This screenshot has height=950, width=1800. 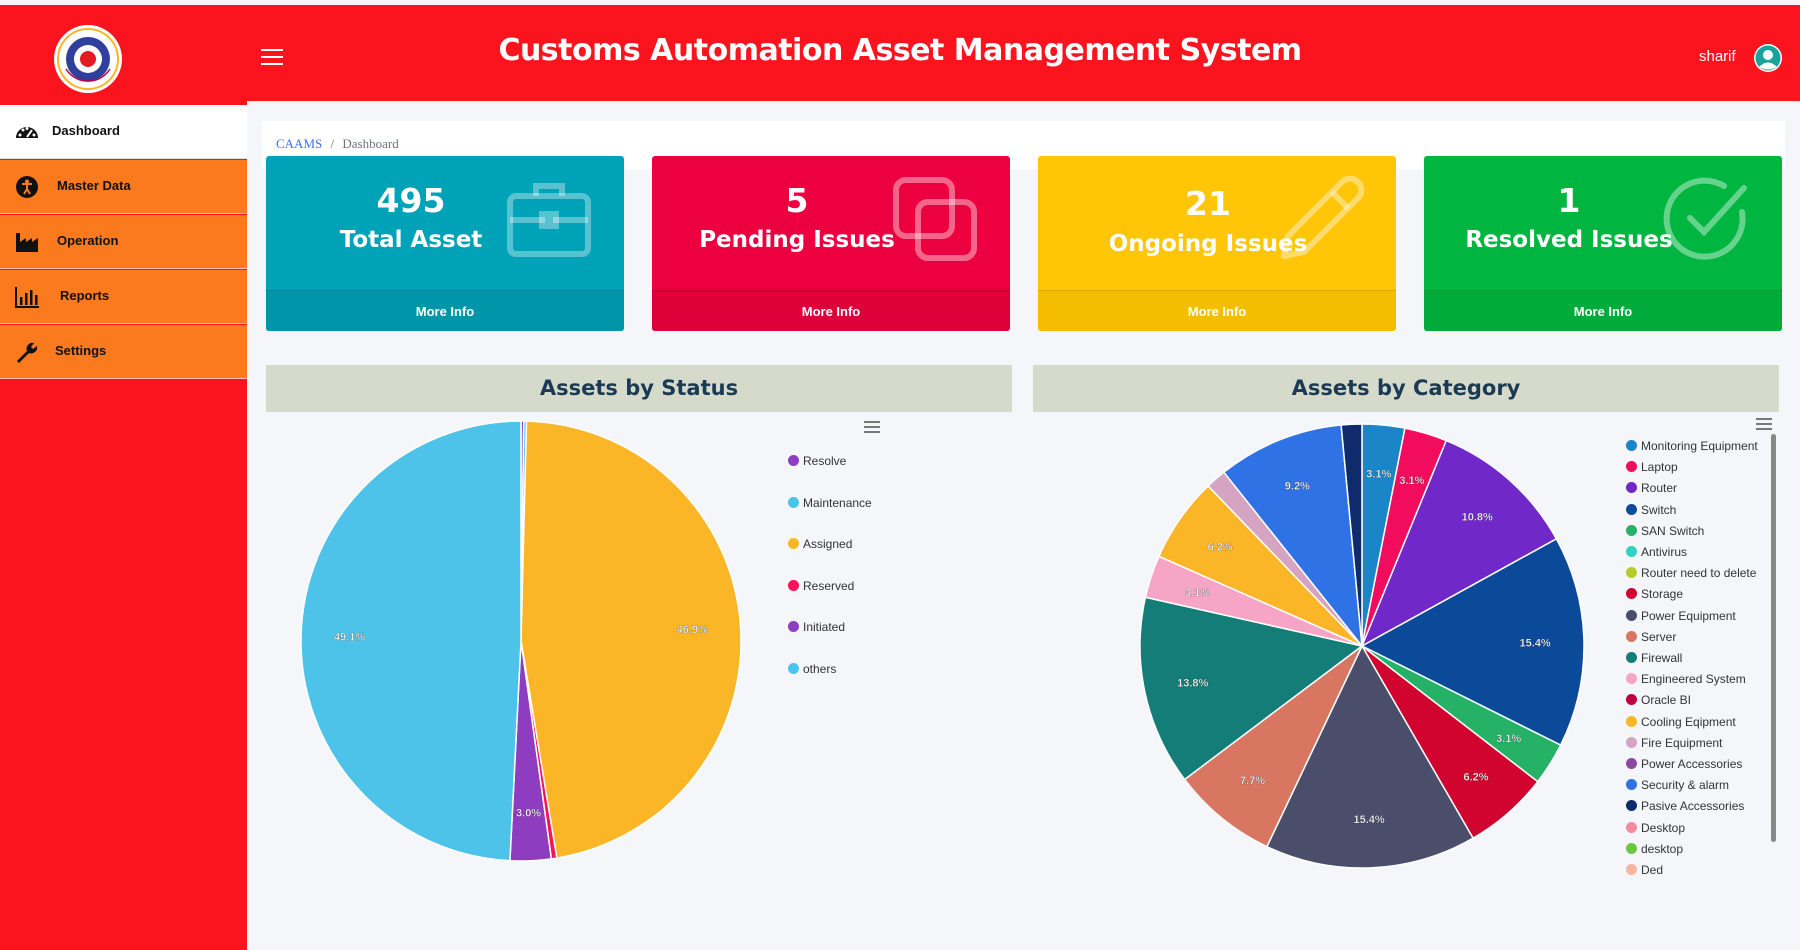 I want to click on wrench-icon, so click(x=27, y=352).